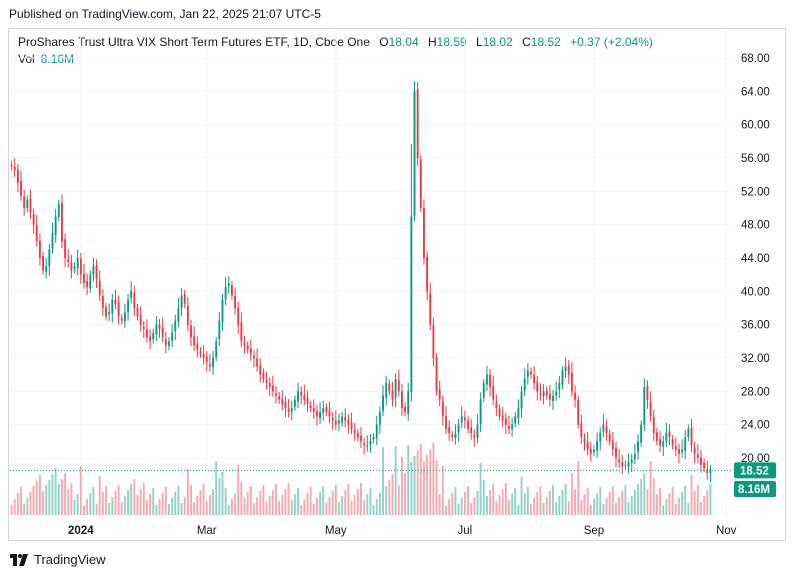 The image size is (795, 578). Describe the element at coordinates (754, 490) in the screenshot. I see `volume-badge-text: 8.16M` at that location.